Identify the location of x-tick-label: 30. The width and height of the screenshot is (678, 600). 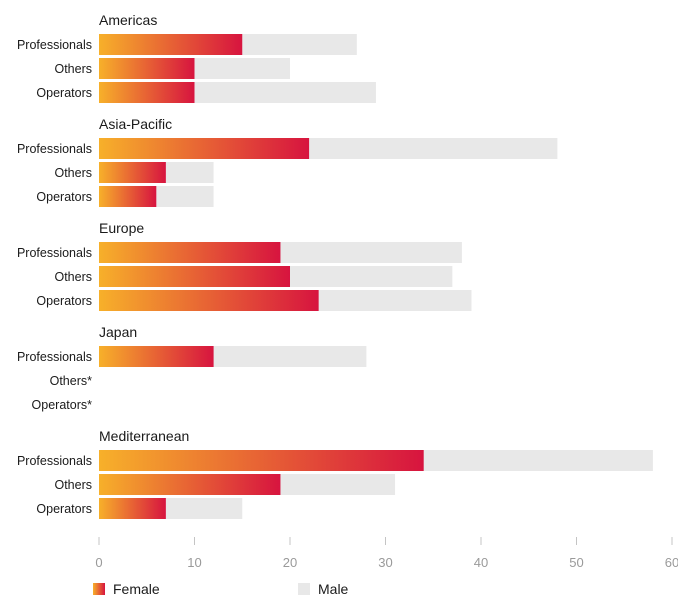
(385, 562).